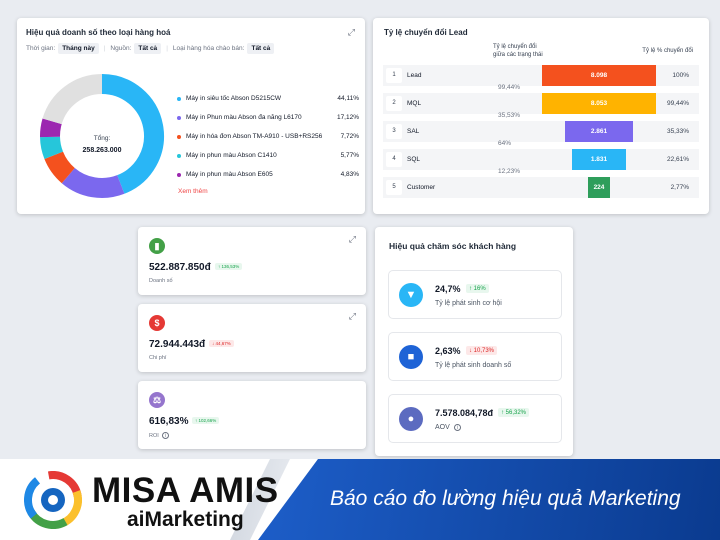  I want to click on kpi-value: 72.944.443đ, so click(177, 344).